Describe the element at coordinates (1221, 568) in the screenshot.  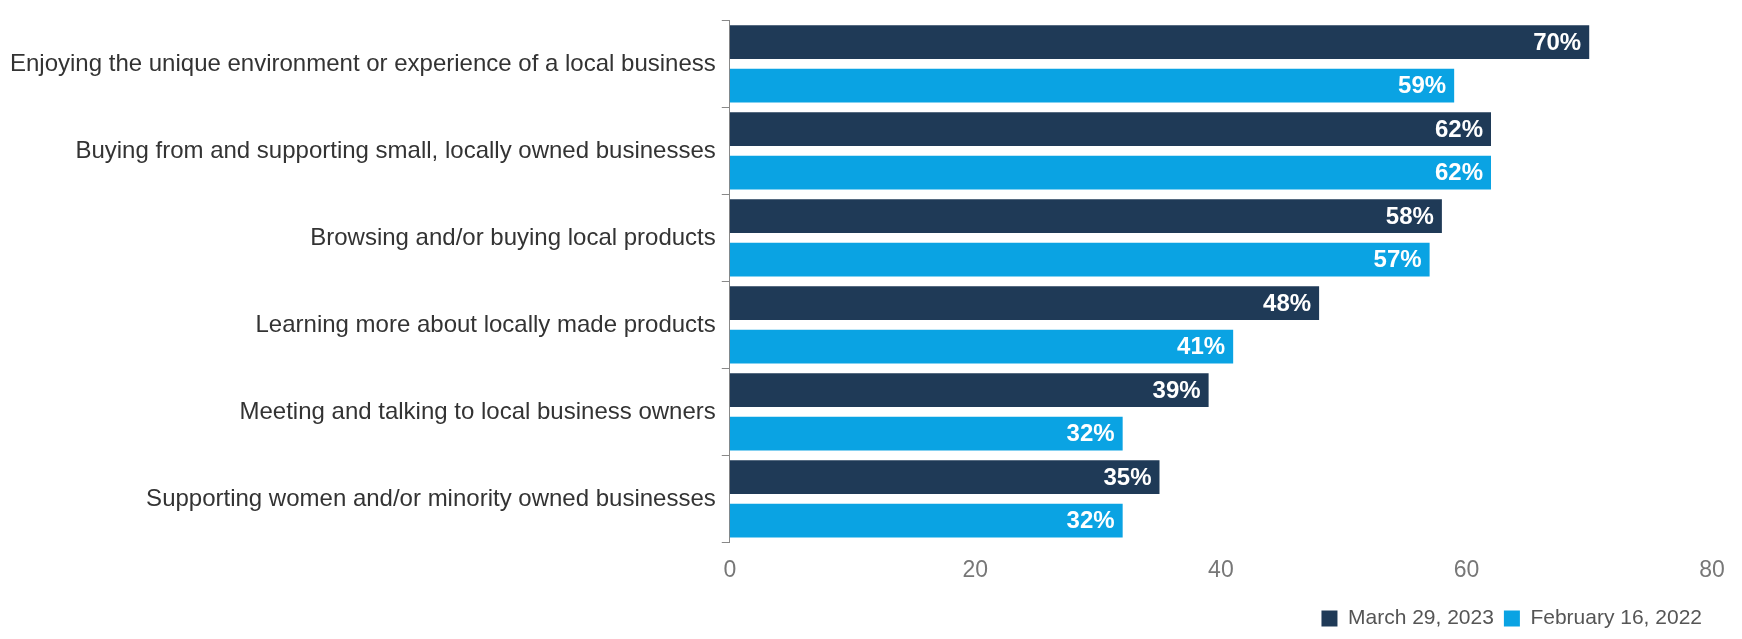
I see `x-tick-label: 40` at that location.